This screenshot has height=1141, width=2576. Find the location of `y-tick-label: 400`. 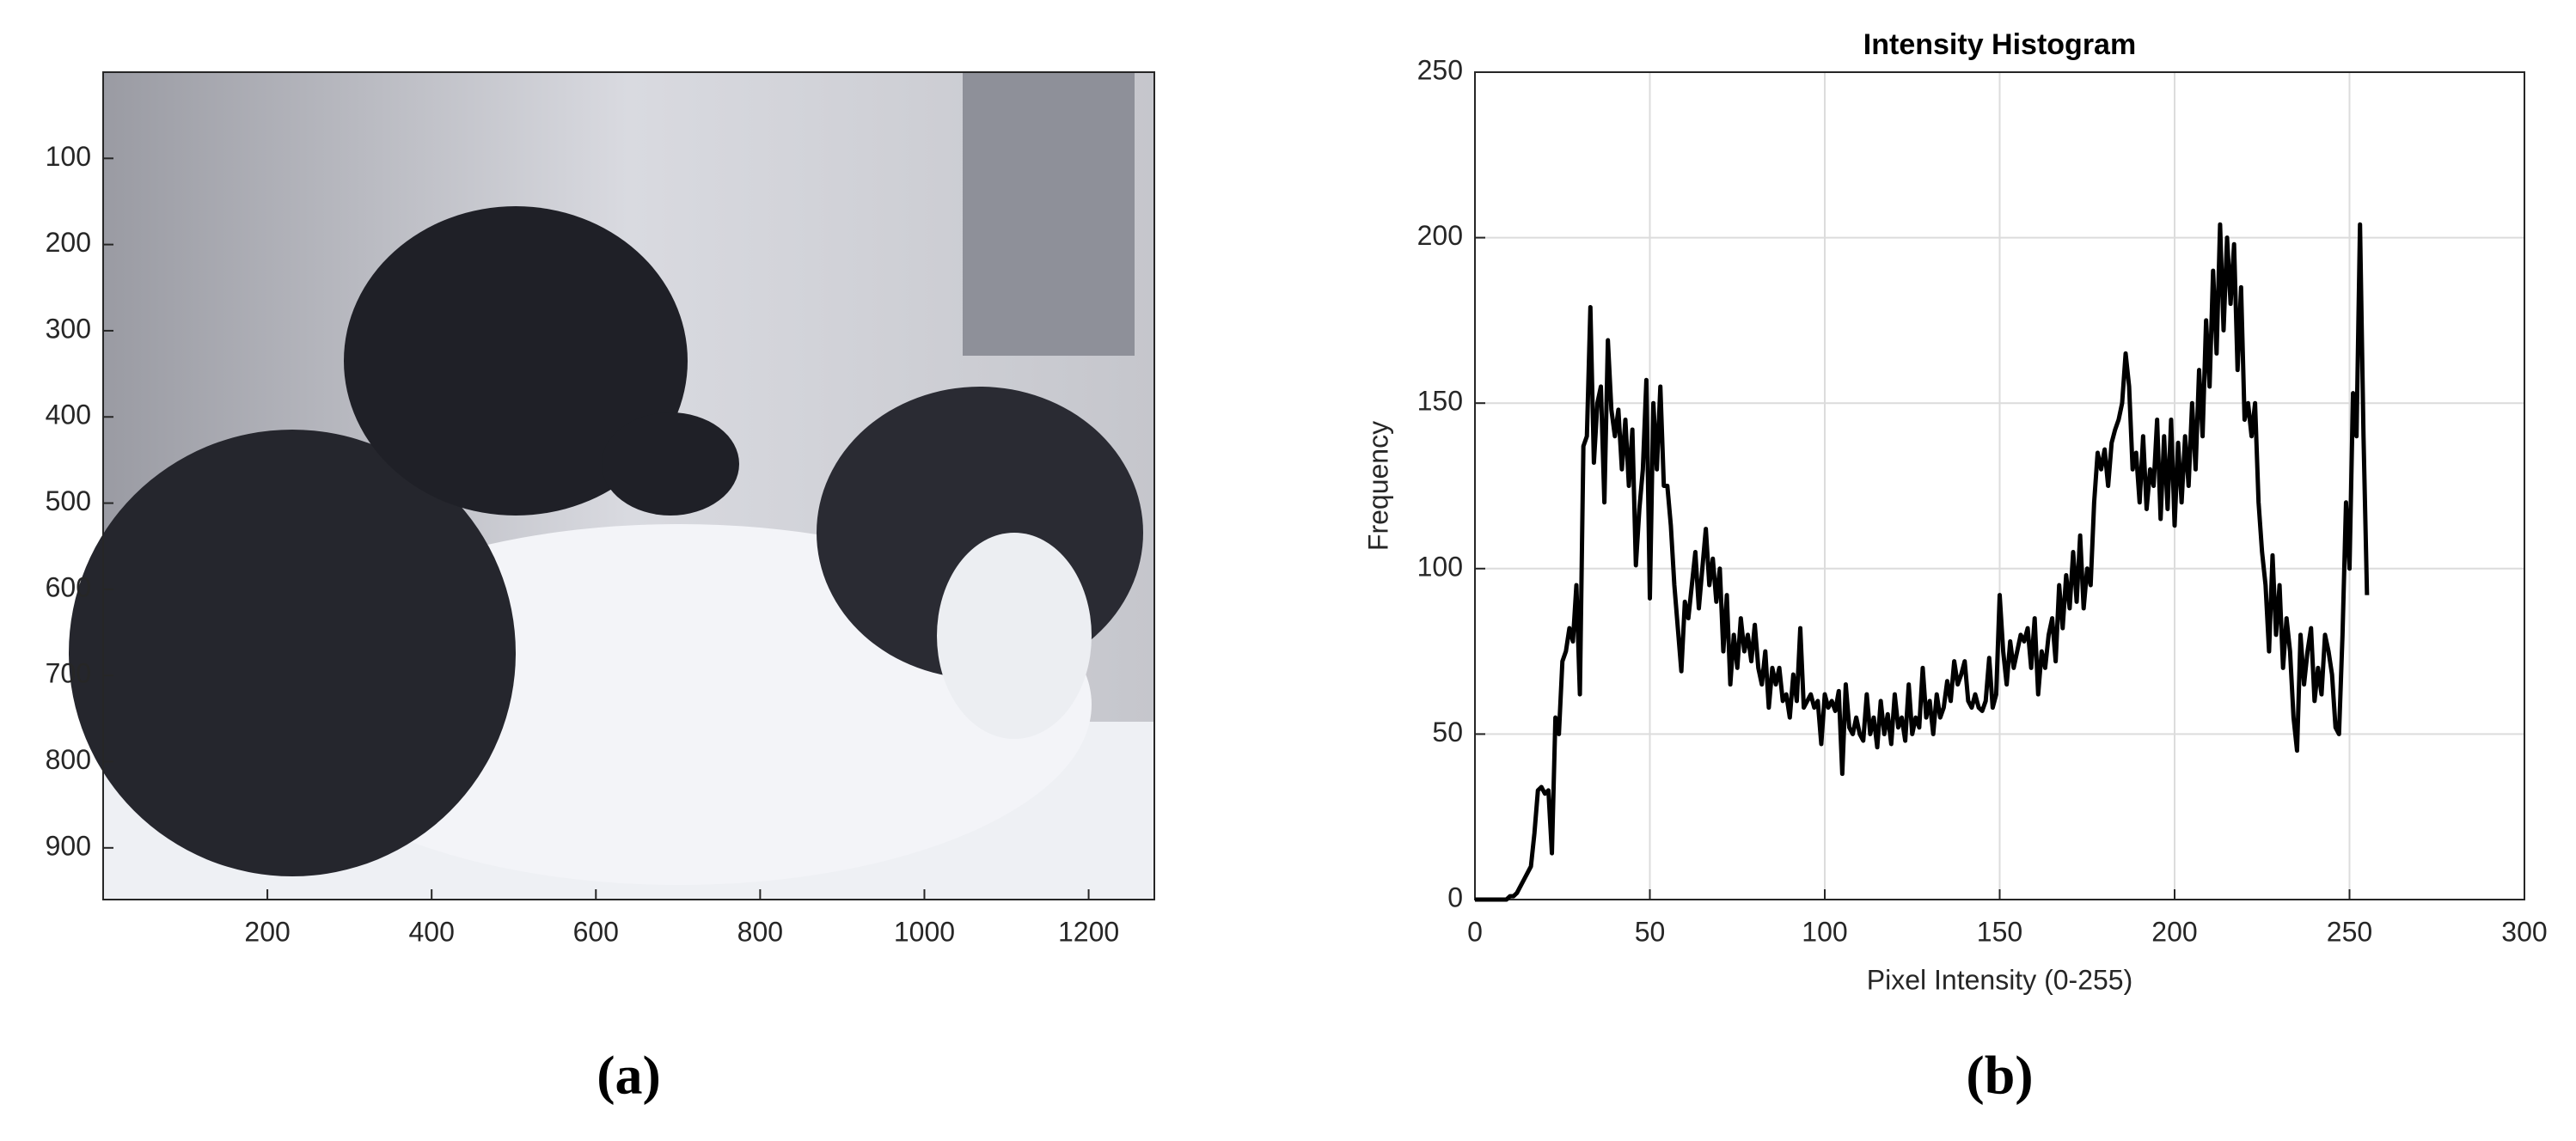

y-tick-label: 400 is located at coordinates (68, 415).